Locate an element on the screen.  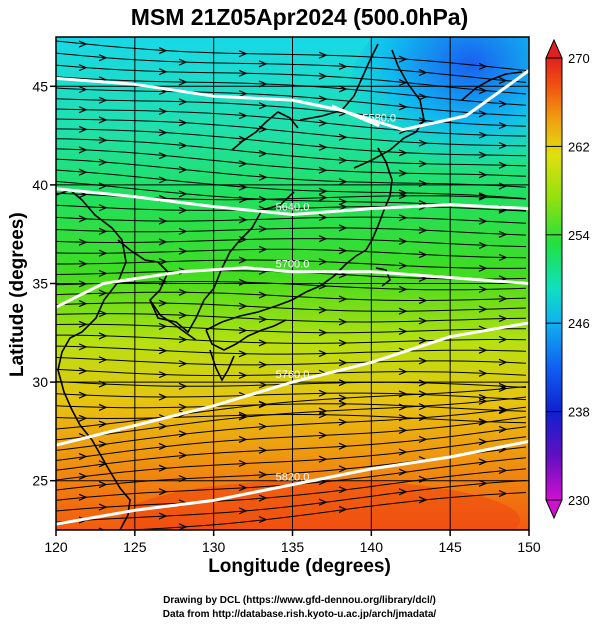
contour-line is located at coordinates (292, 201).